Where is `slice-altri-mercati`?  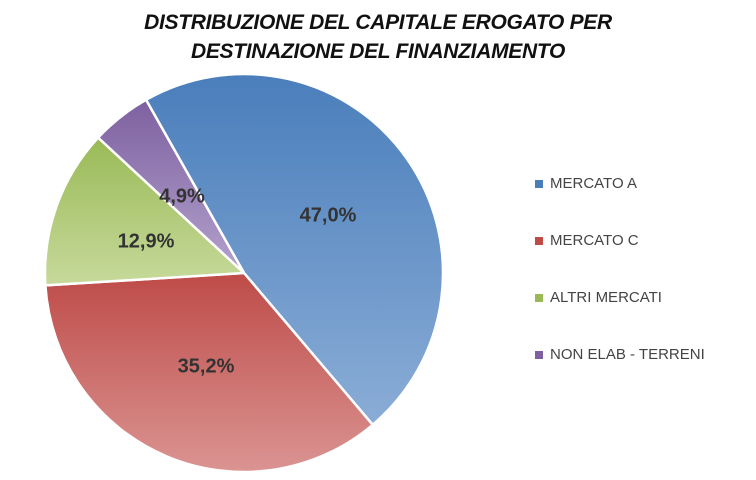 slice-altri-mercati is located at coordinates (144, 211).